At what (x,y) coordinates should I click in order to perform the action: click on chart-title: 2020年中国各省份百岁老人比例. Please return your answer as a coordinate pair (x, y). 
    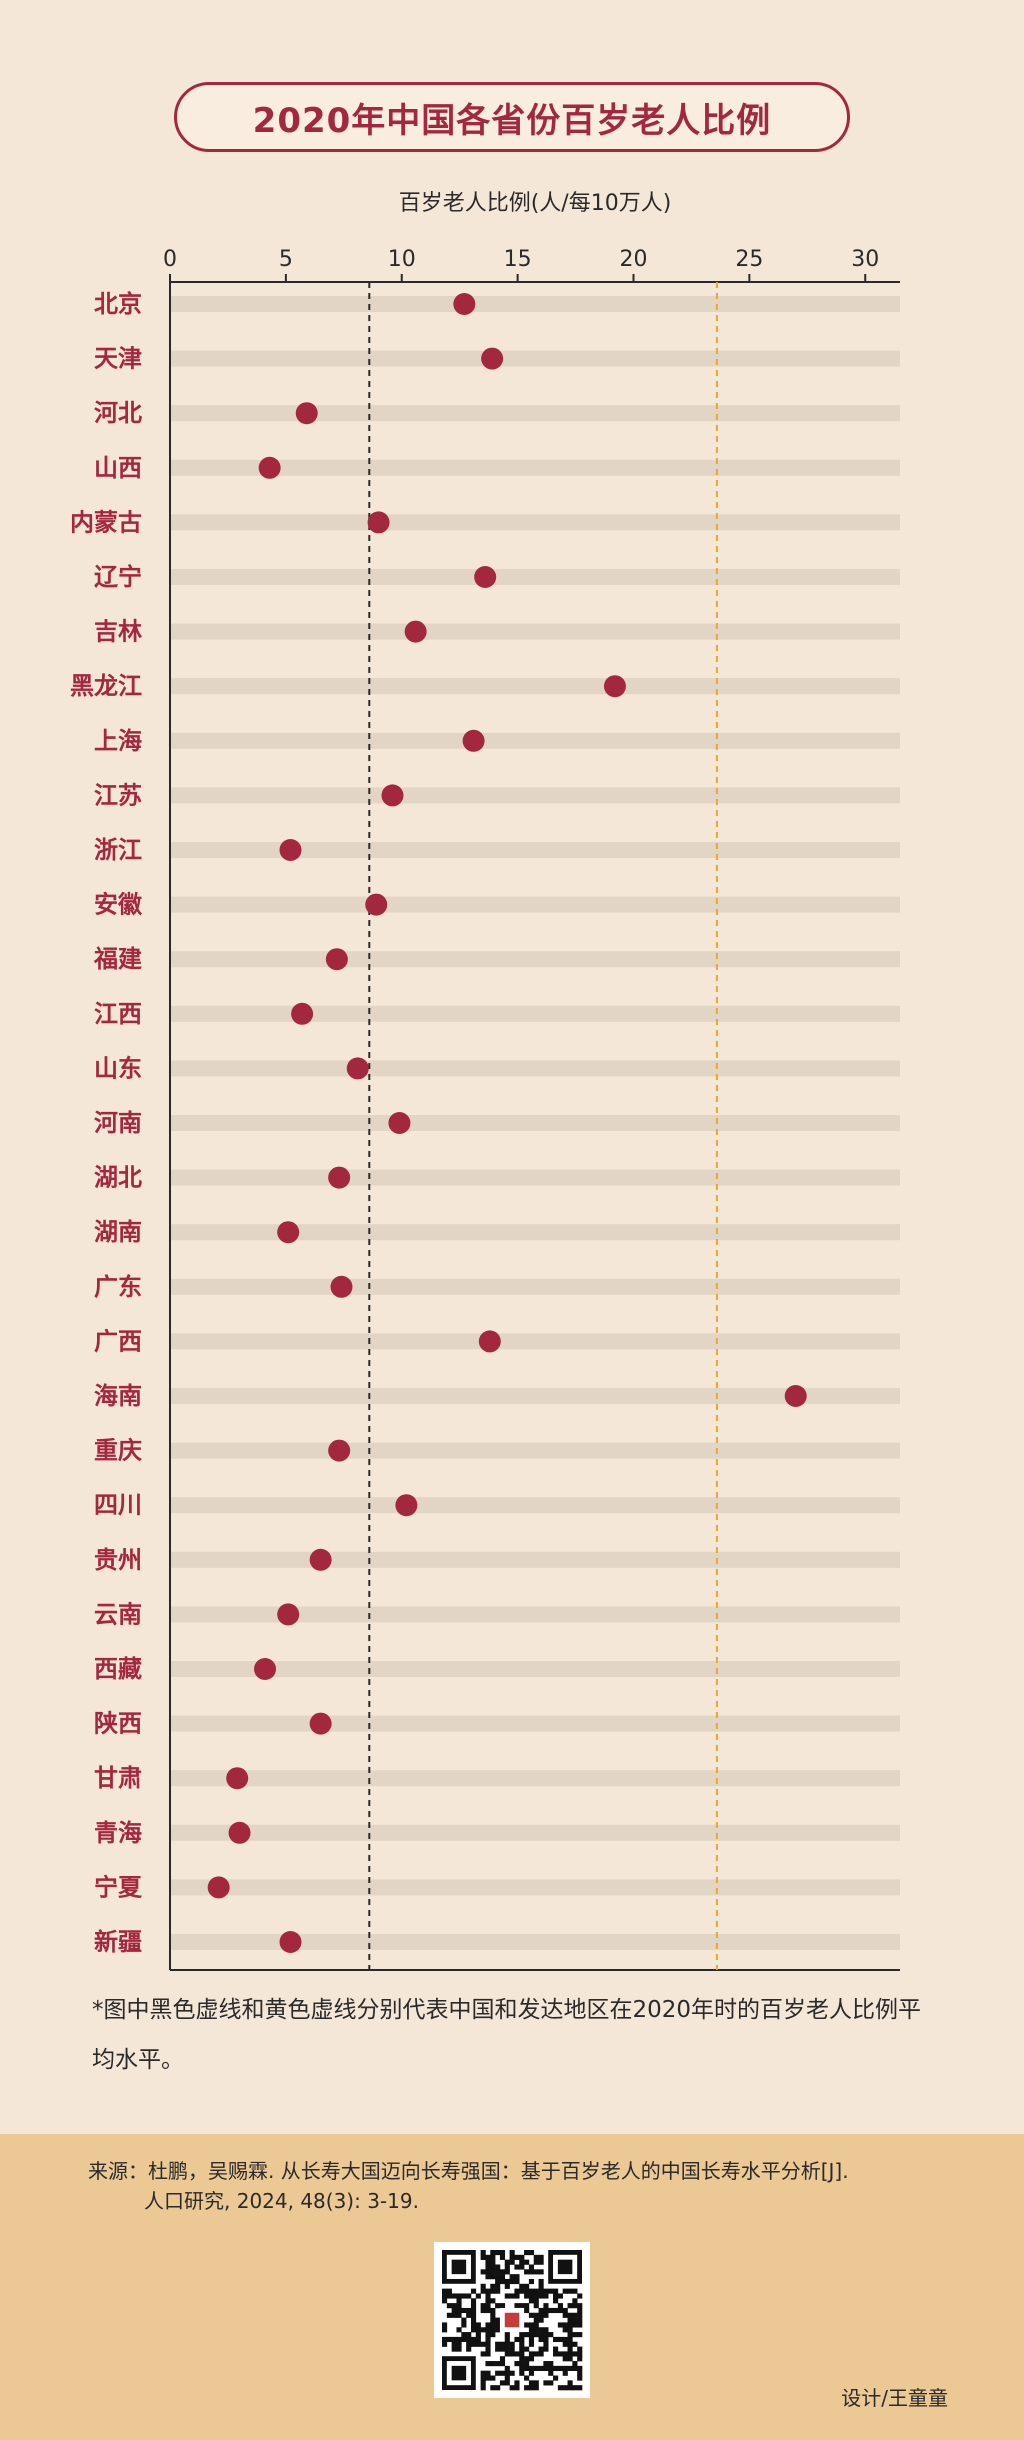
    Looking at the image, I should click on (512, 120).